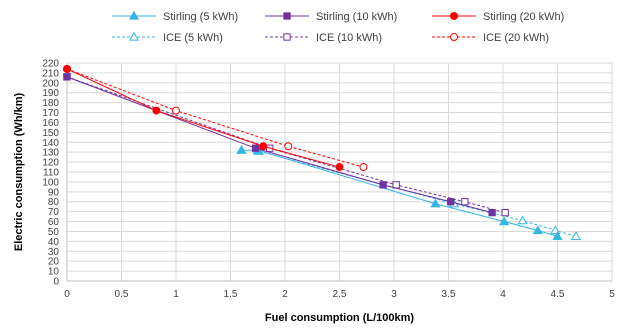  What do you see at coordinates (523, 17) in the screenshot?
I see `legend-label: Stirling (20 kWh)` at bounding box center [523, 17].